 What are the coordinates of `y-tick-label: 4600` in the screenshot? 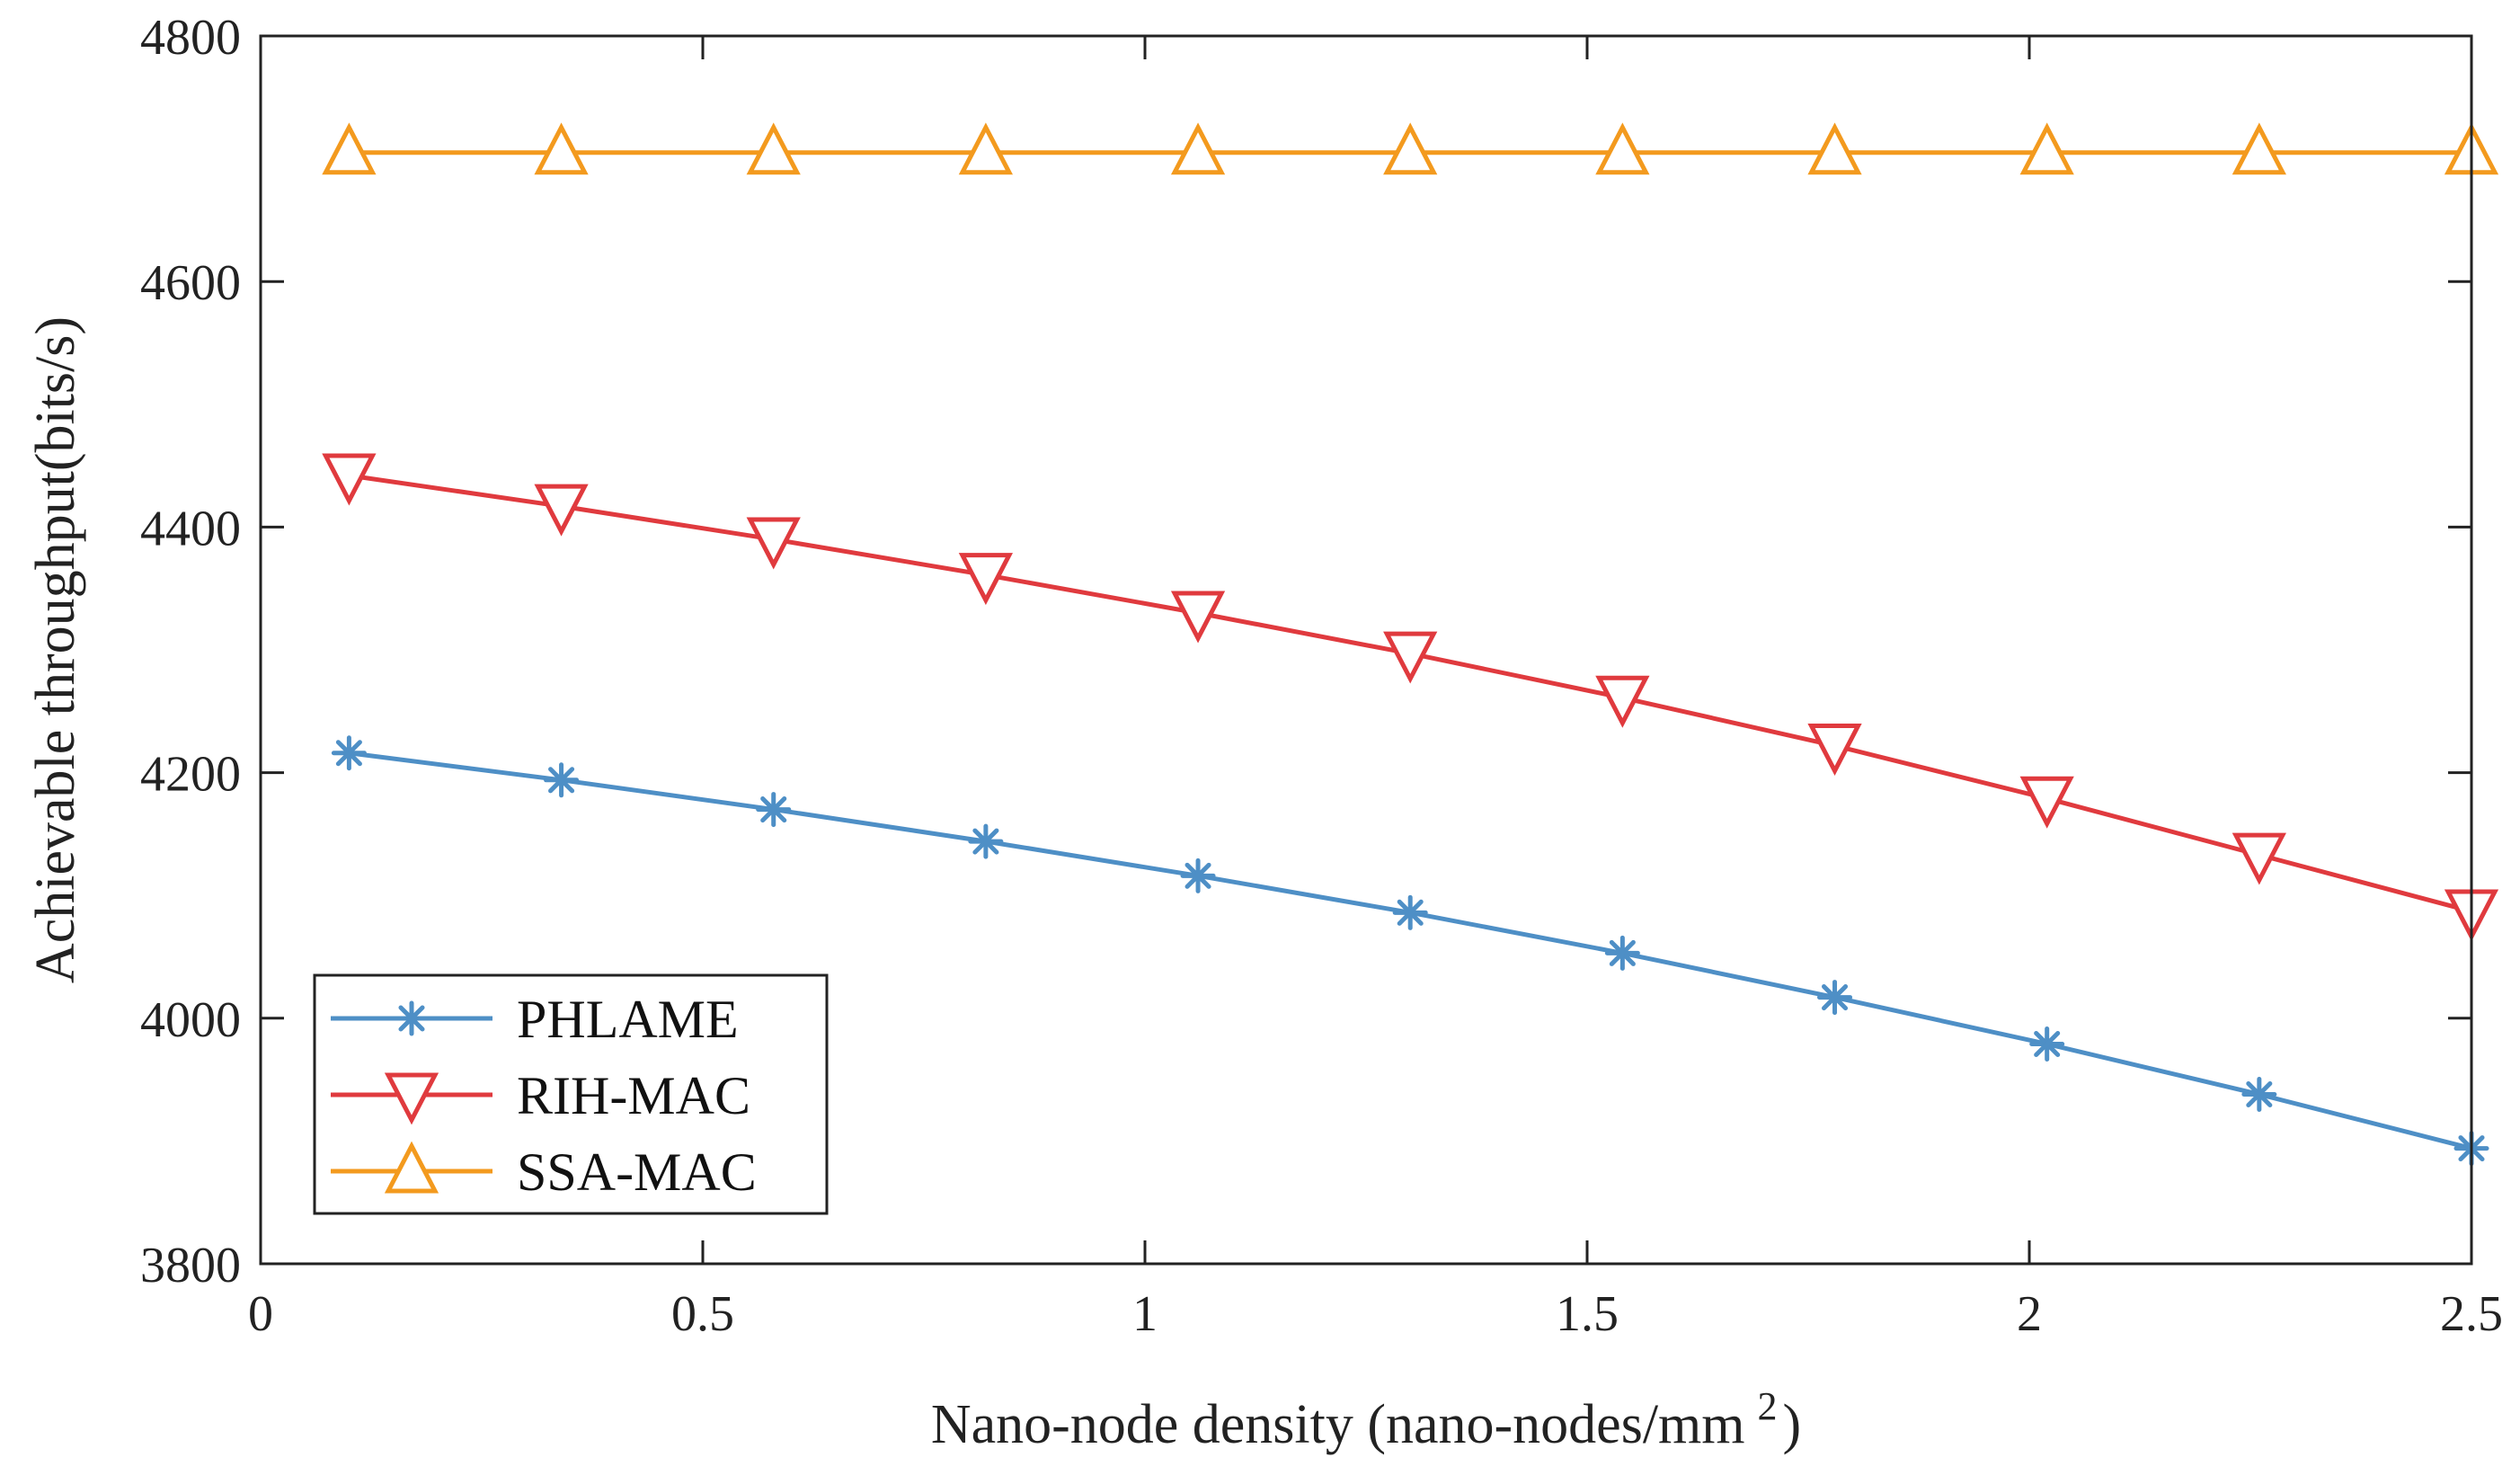 It's located at (190, 283).